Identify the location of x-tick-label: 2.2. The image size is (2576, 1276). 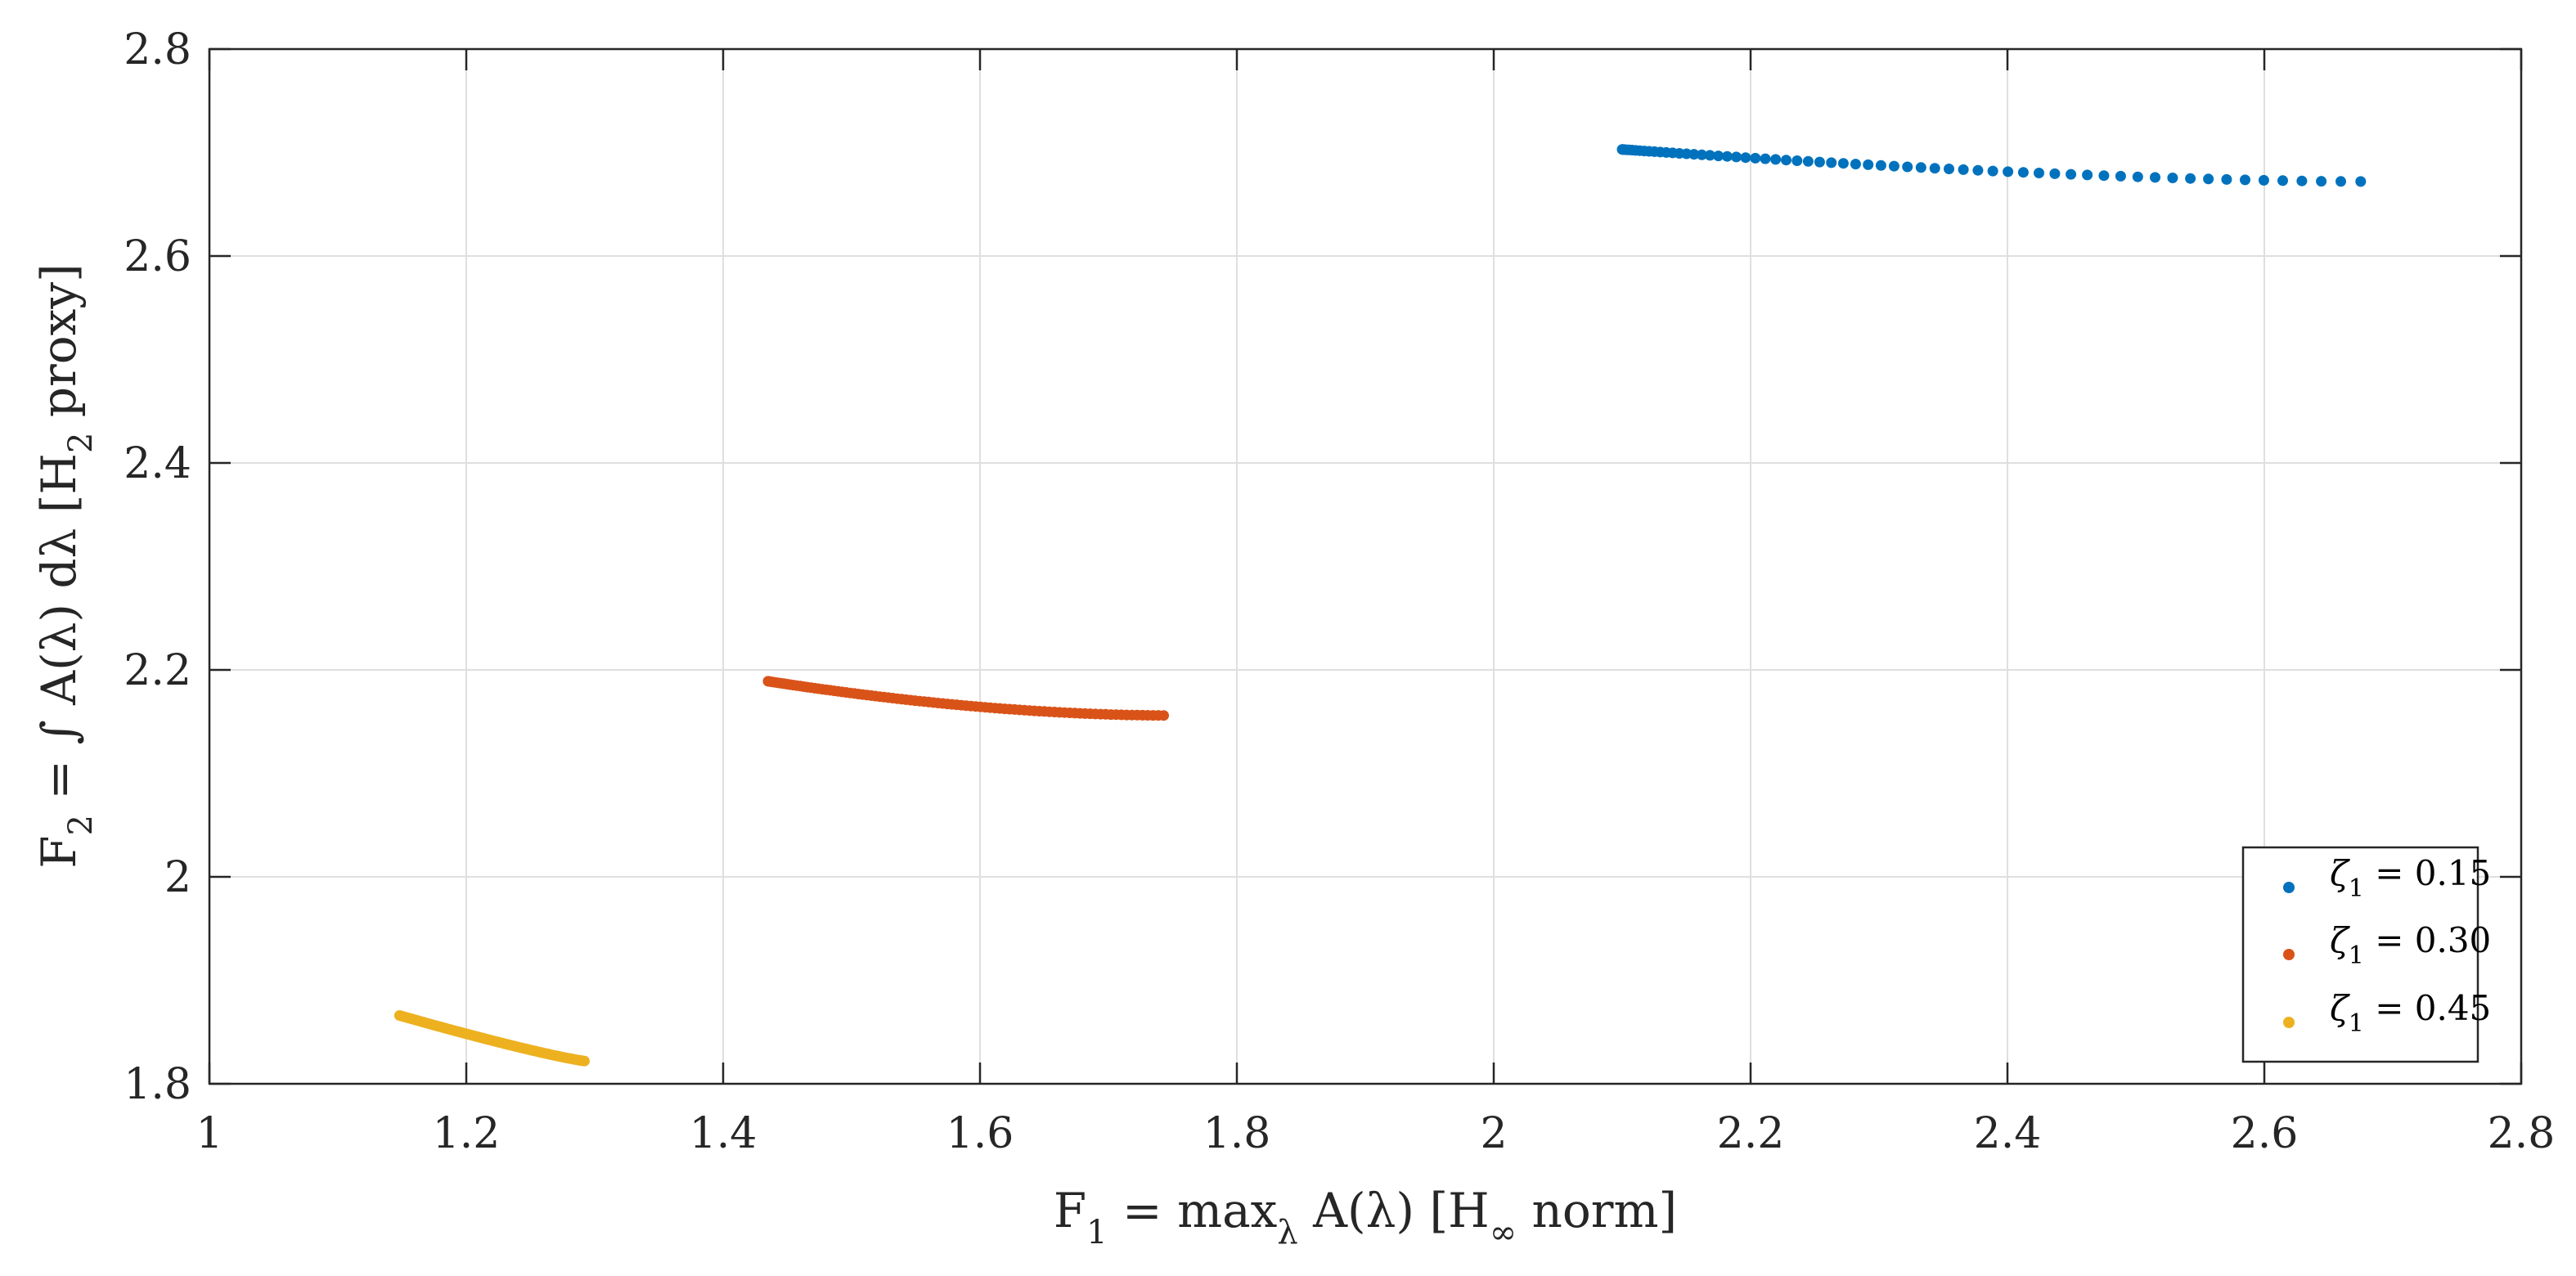
(1751, 1133).